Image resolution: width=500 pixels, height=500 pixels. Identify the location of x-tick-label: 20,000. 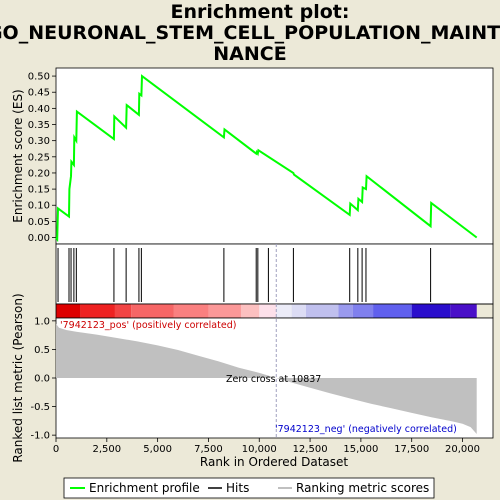
(462, 449).